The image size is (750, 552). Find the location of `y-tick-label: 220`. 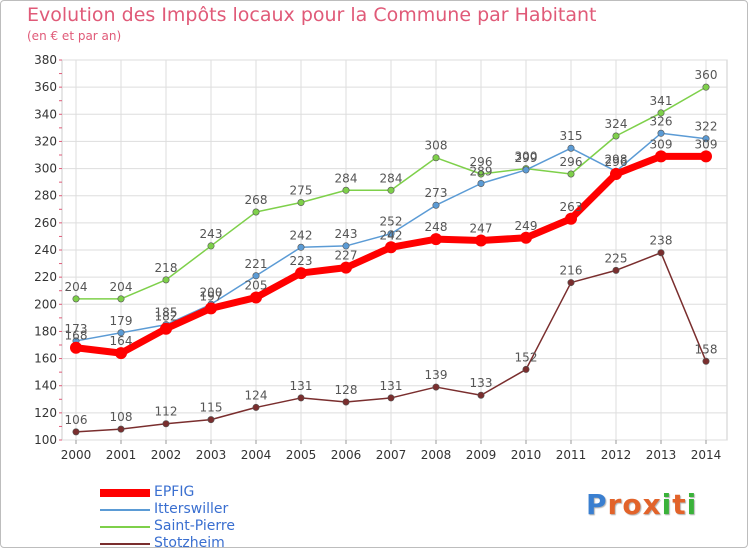

y-tick-label: 220 is located at coordinates (45, 277).